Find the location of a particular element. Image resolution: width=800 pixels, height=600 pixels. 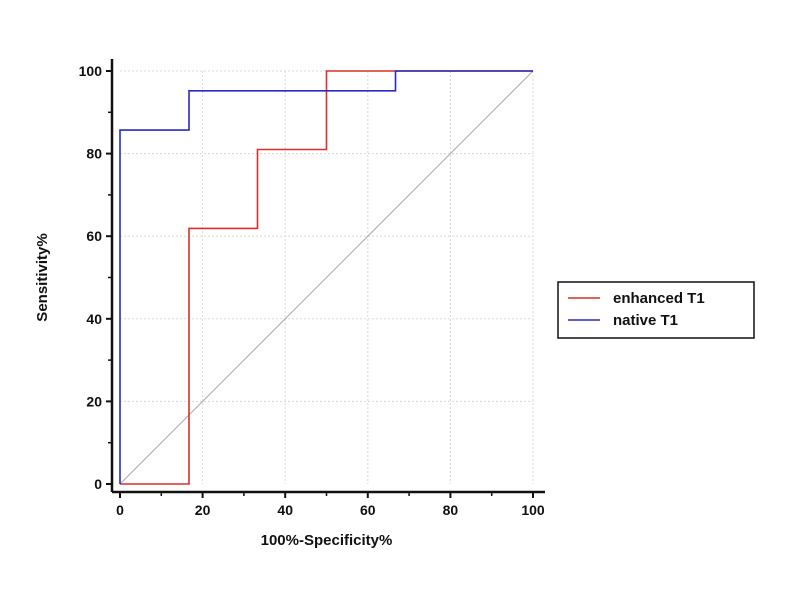

legend-box is located at coordinates (656, 310).